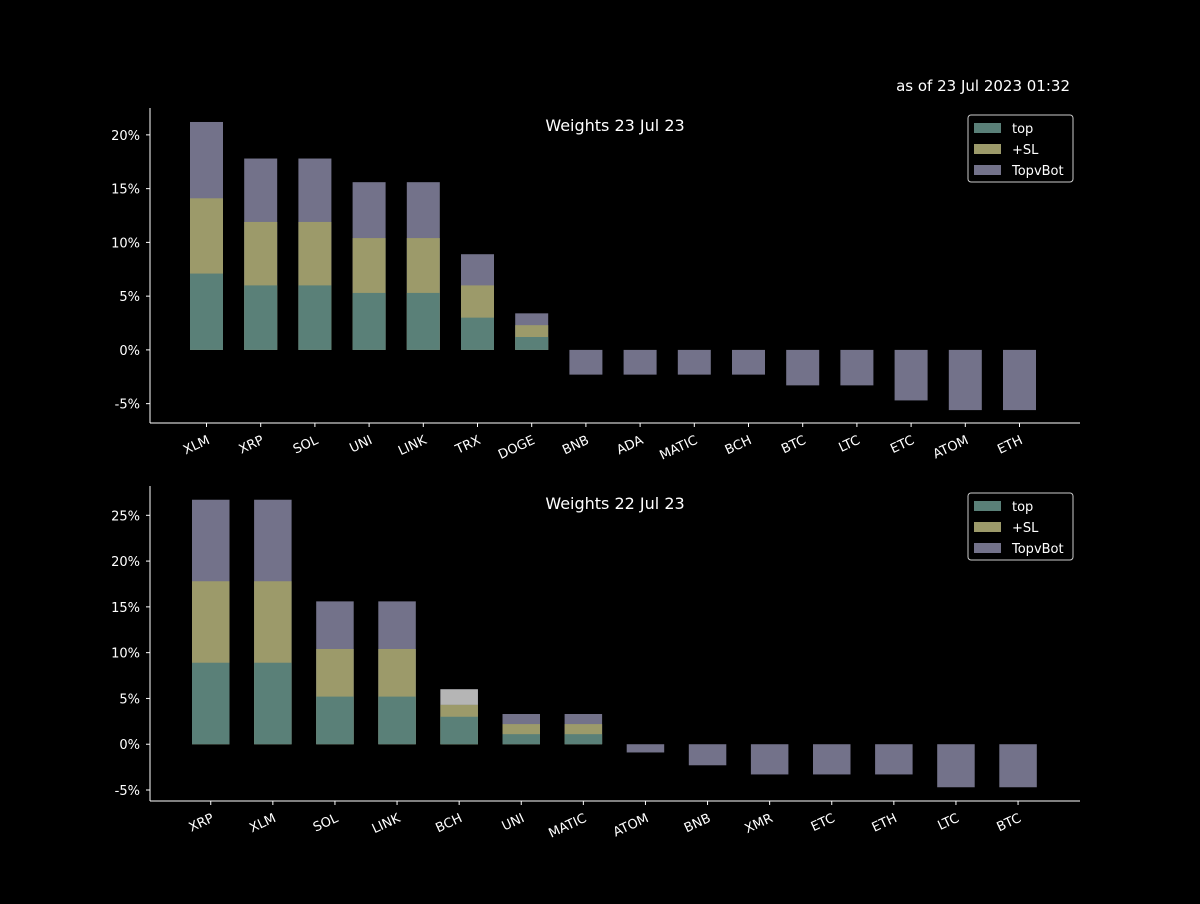 This screenshot has width=1200, height=904. I want to click on chart-title: Weights 22 Jul 23, so click(614, 503).